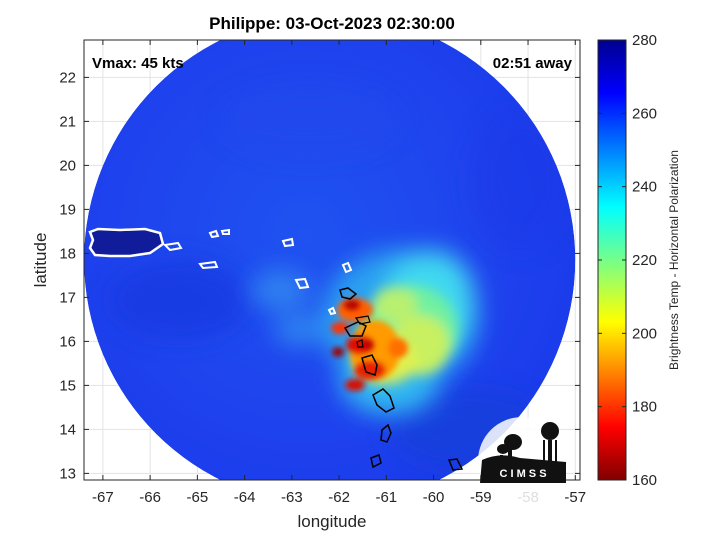  Describe the element at coordinates (331, 521) in the screenshot. I see `x-axis-label: longitude` at that location.